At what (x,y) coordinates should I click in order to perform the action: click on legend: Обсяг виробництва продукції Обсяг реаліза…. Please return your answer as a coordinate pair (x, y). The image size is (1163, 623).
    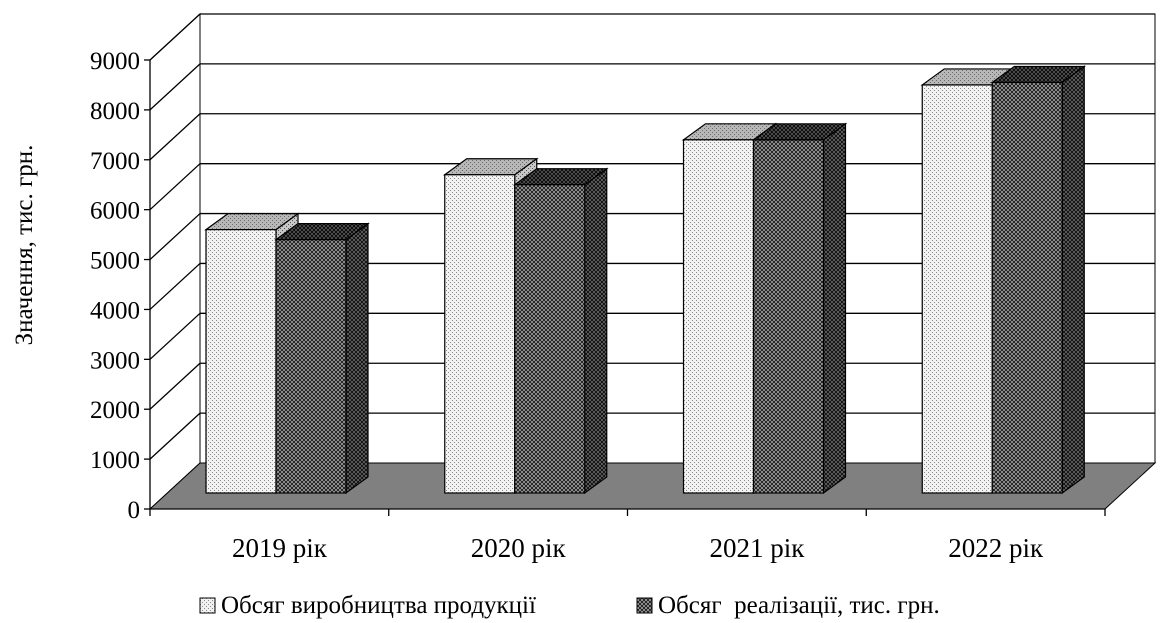
    Looking at the image, I should click on (569, 605).